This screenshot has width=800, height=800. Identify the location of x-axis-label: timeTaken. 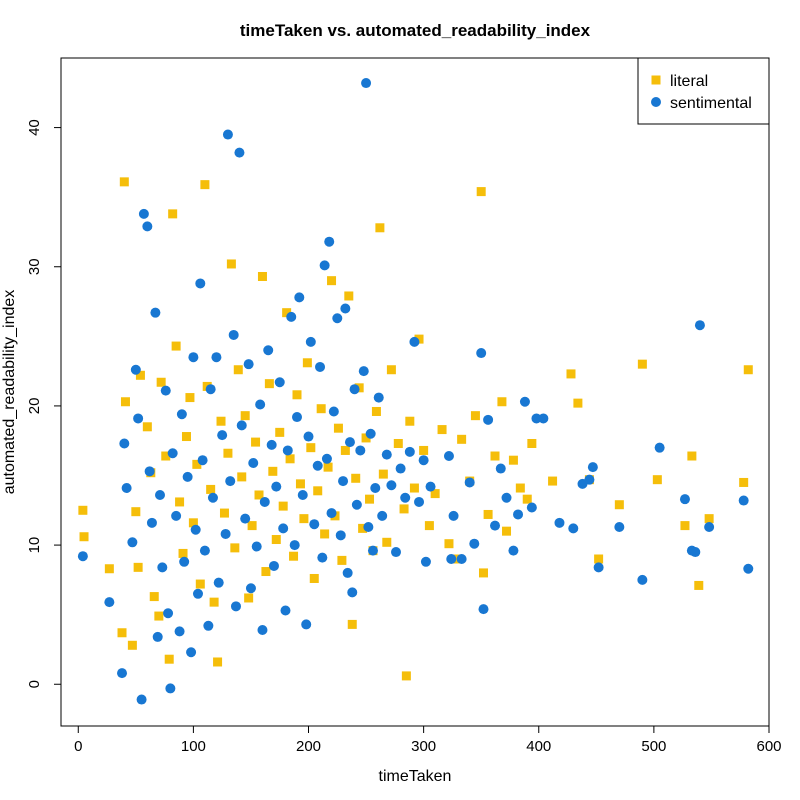
(415, 776).